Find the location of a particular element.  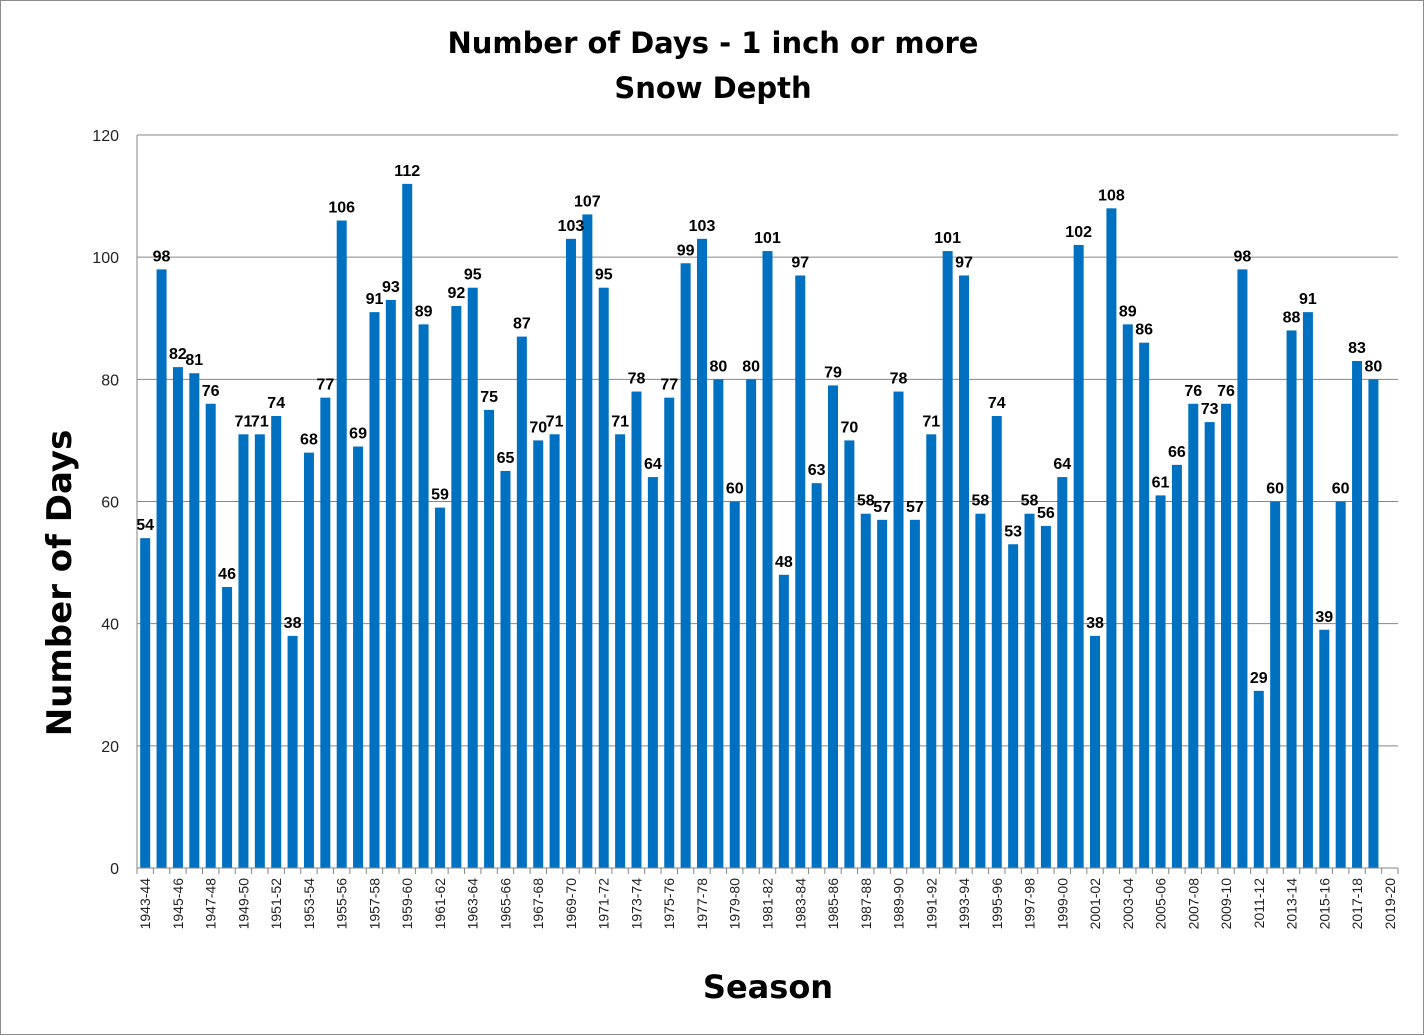

x-tick-label: 1955-56 is located at coordinates (342, 904).